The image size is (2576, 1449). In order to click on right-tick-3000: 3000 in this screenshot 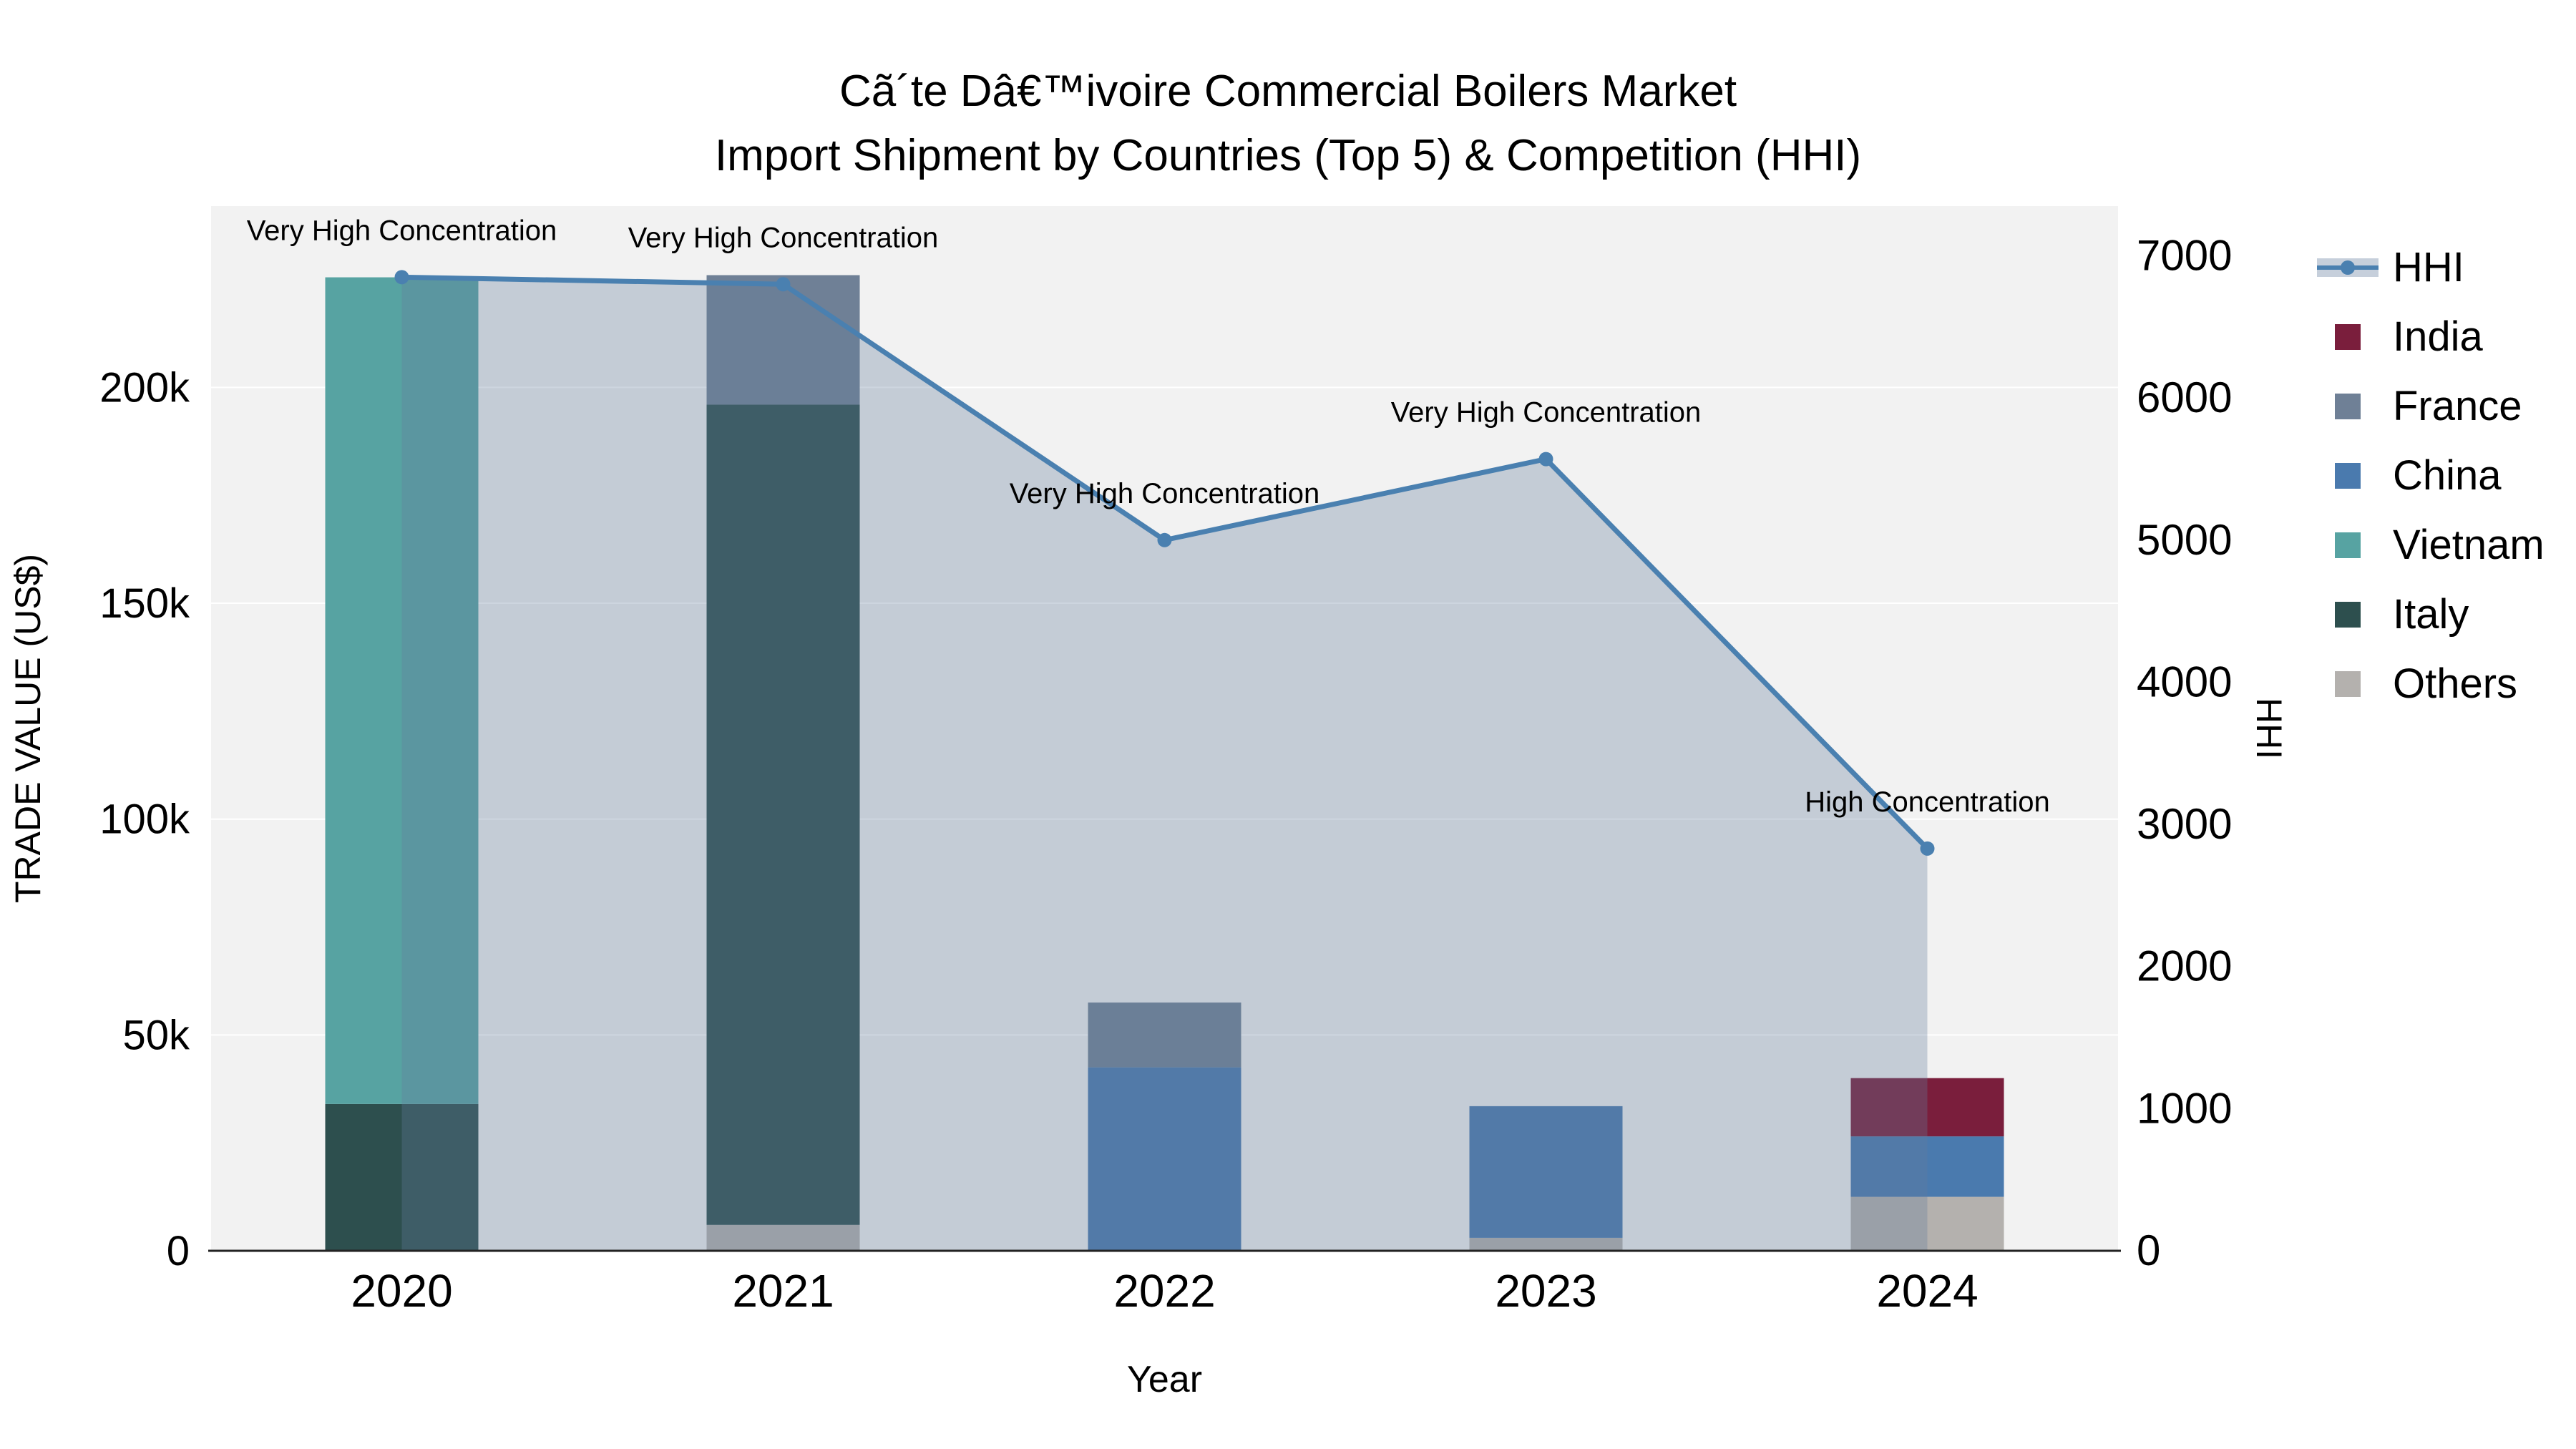, I will do `click(2184, 824)`.